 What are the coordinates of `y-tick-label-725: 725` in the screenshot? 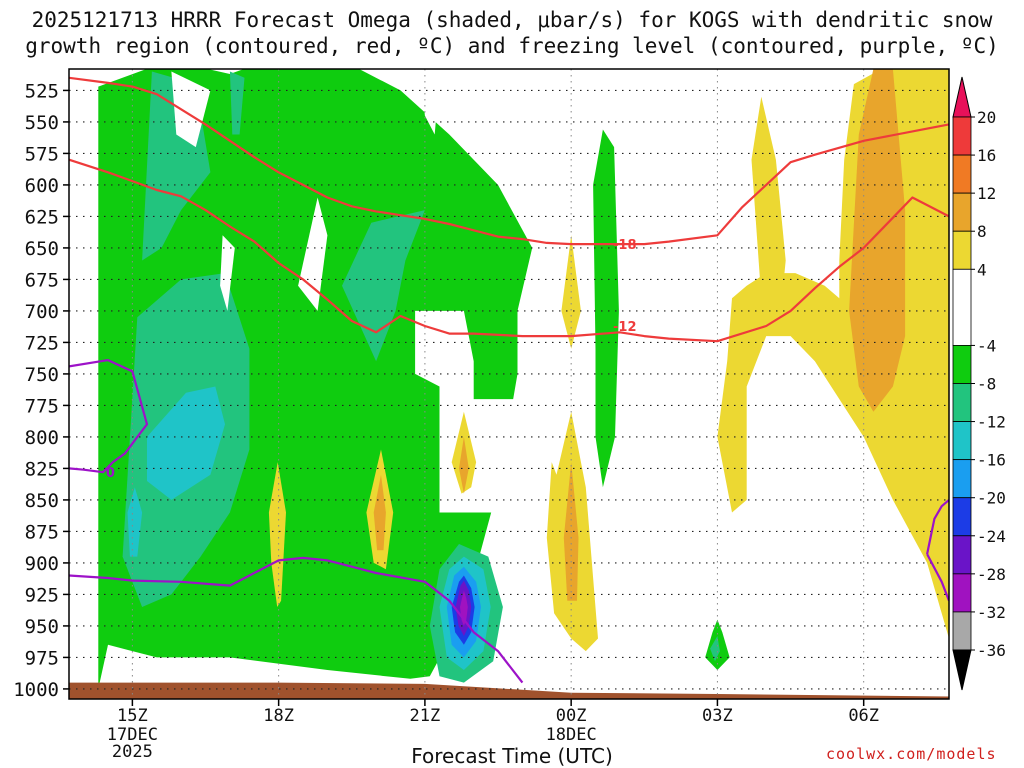 It's located at (42, 343).